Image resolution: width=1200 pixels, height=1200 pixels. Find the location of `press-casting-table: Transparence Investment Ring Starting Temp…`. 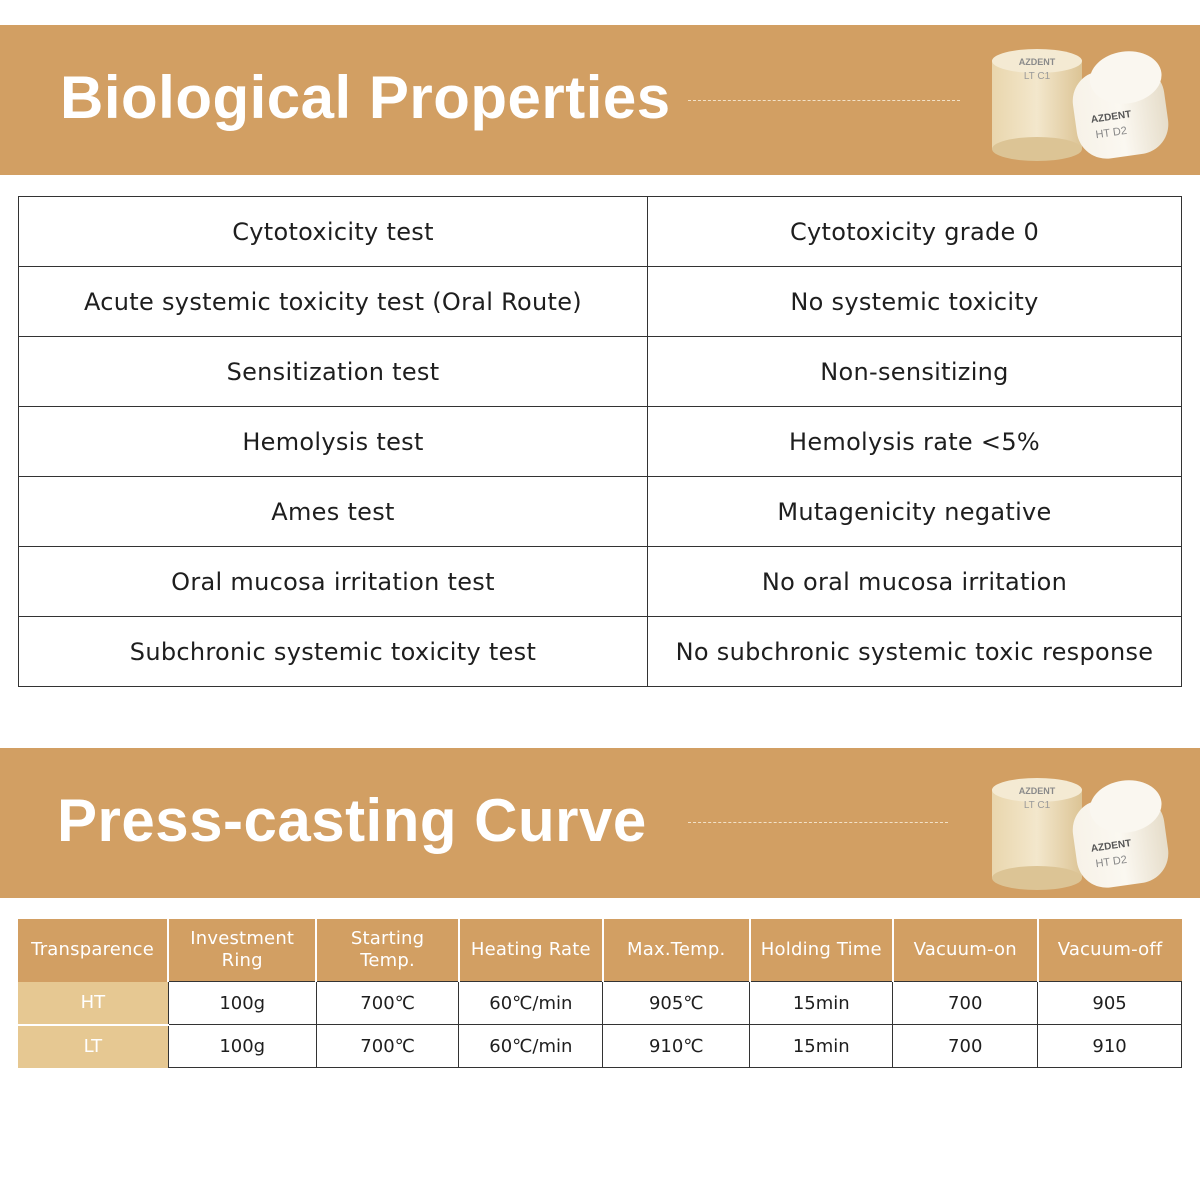

press-casting-table: Transparence Investment Ring Starting Temp… is located at coordinates (600, 993).